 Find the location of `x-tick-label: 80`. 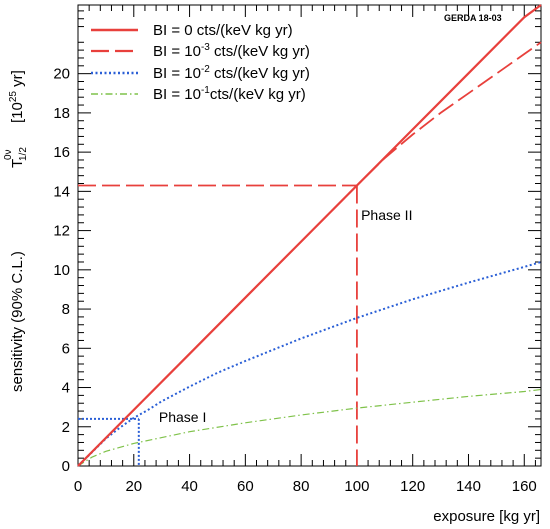

x-tick-label: 80 is located at coordinates (301, 486).